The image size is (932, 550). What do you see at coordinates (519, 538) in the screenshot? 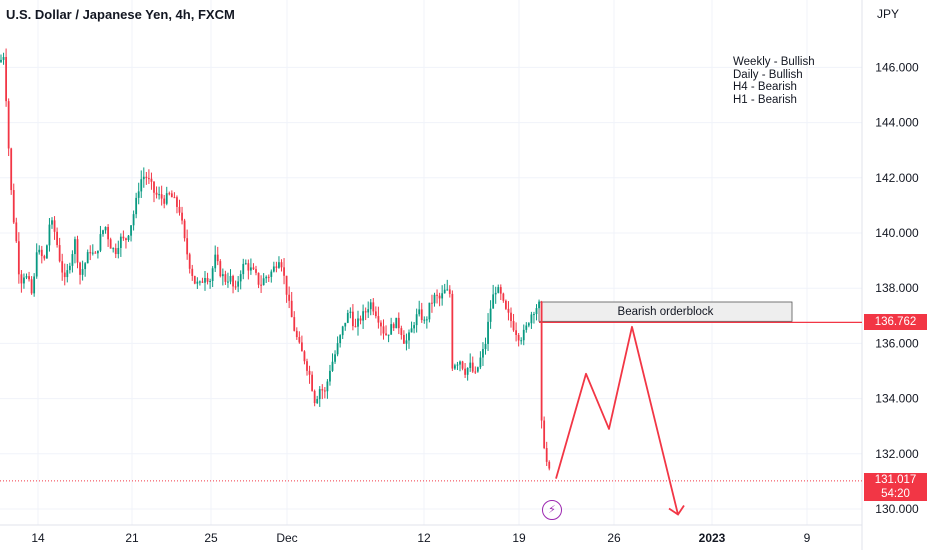
I see `x-tick-label: 19` at bounding box center [519, 538].